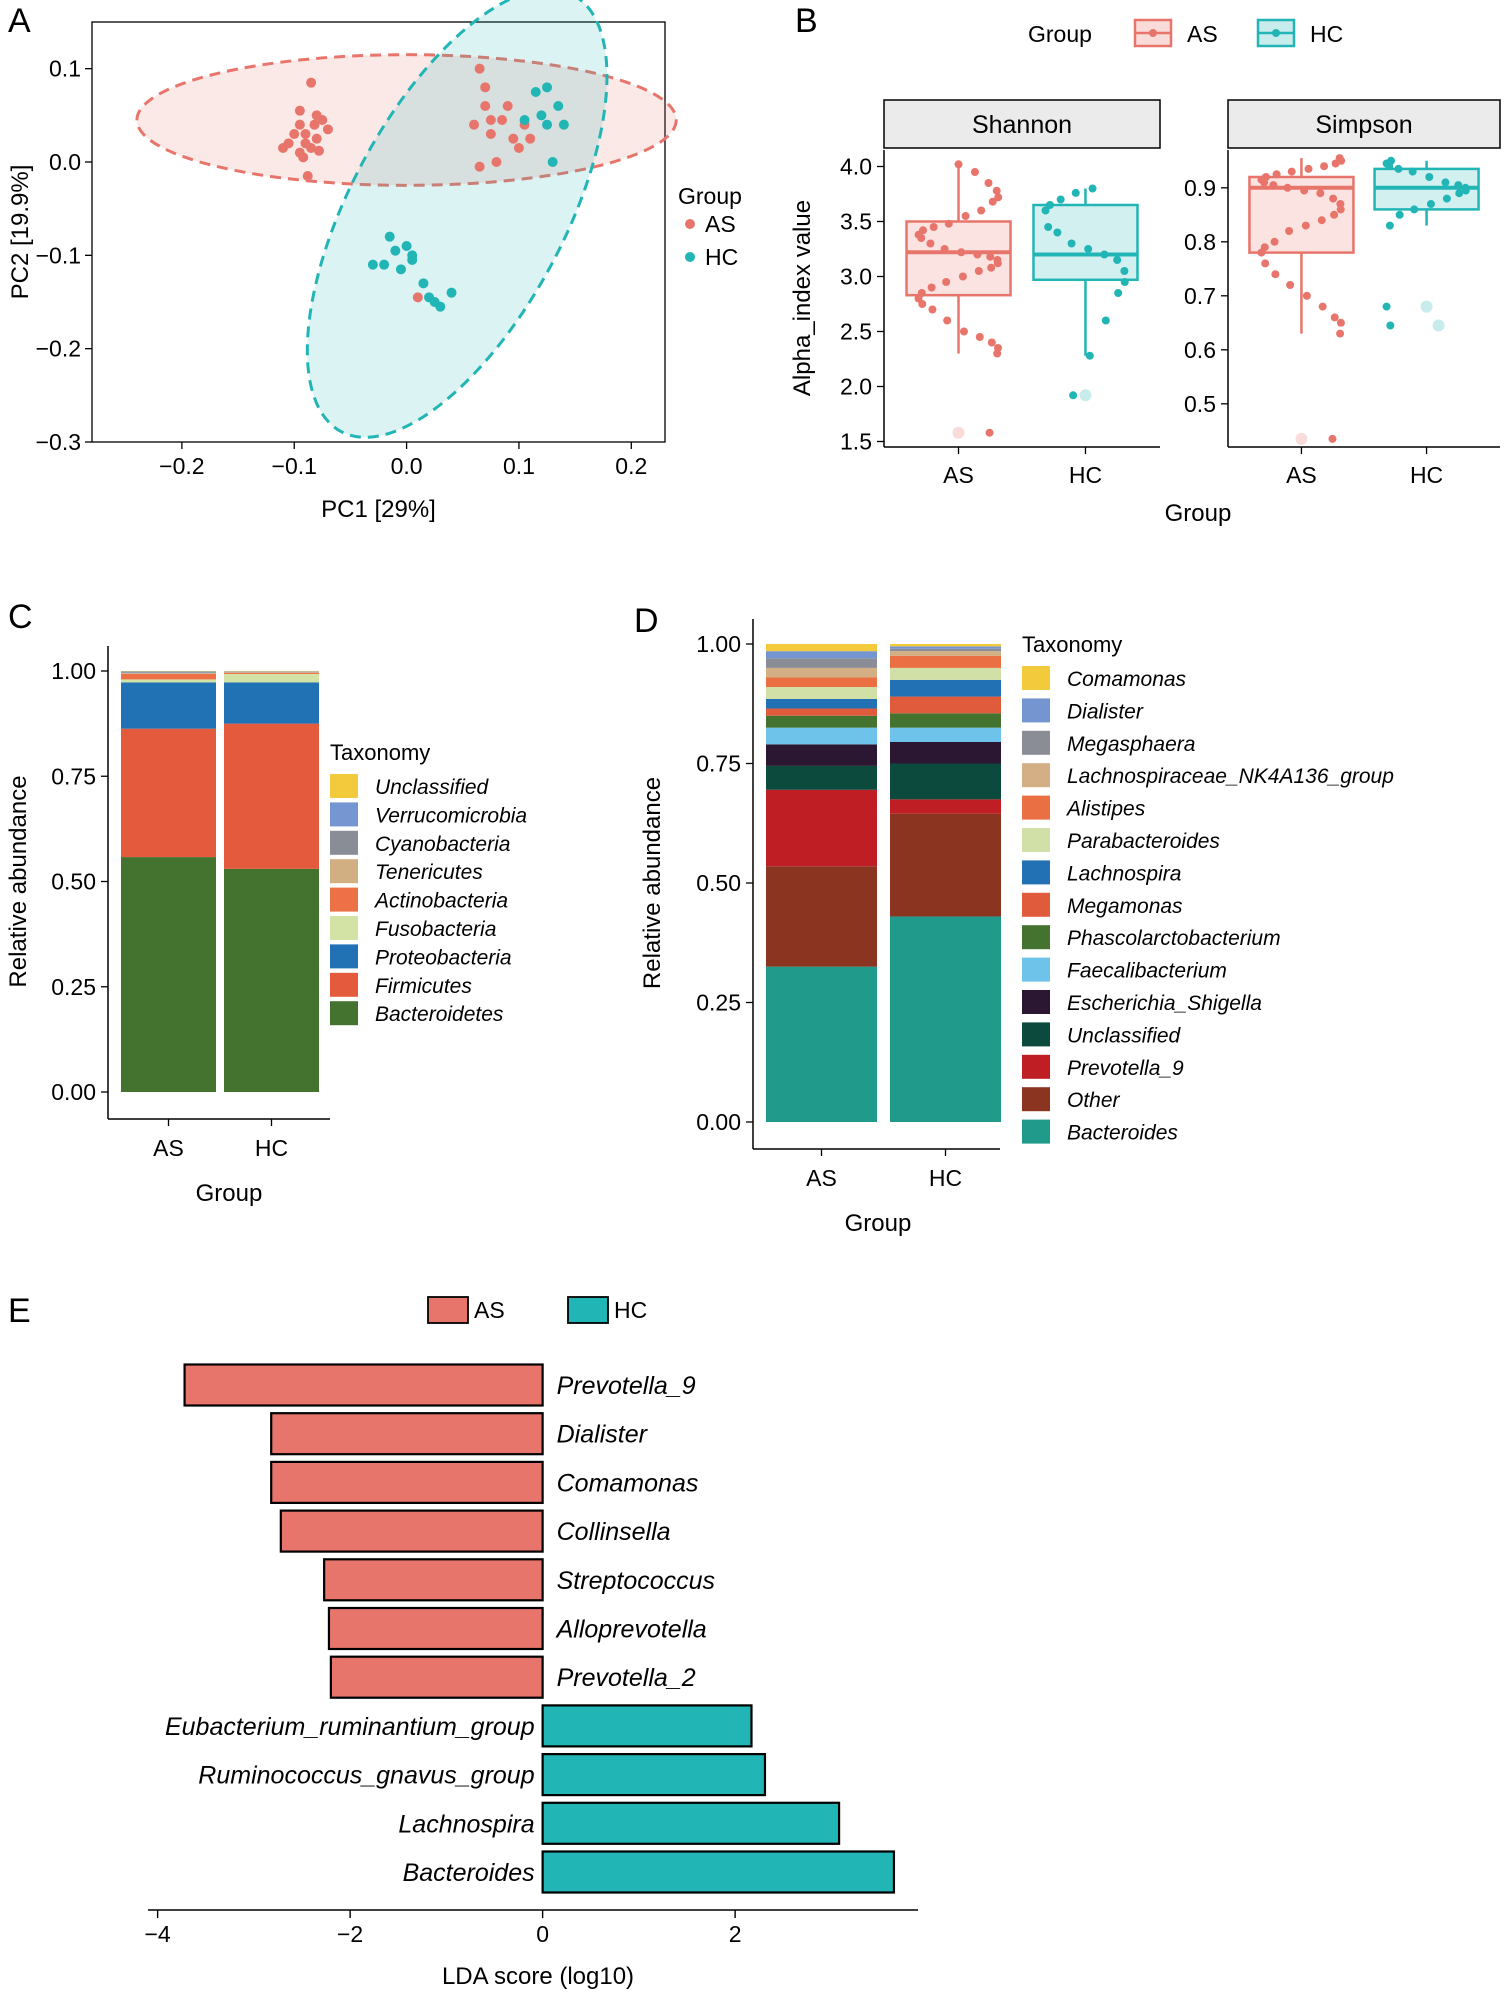 This screenshot has width=1512, height=2000. What do you see at coordinates (406, 120) in the screenshot?
I see `confidence-ellipse-as` at bounding box center [406, 120].